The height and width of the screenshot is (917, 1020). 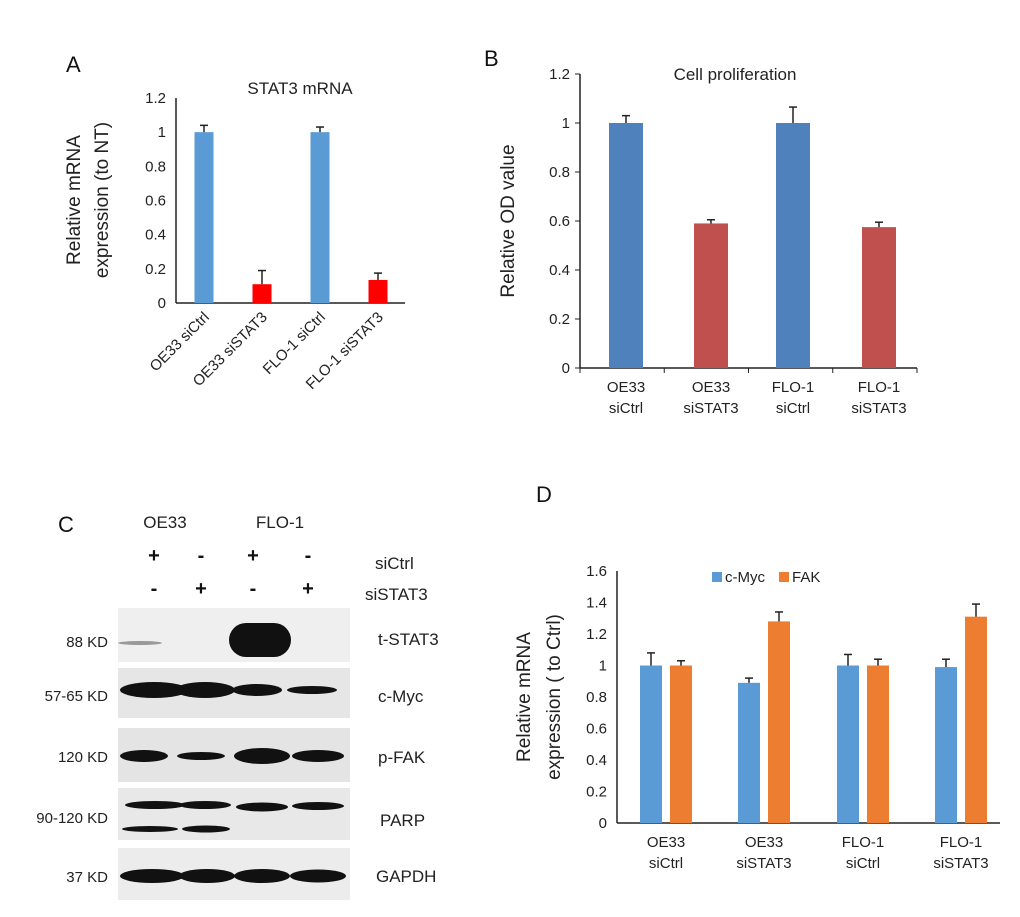 What do you see at coordinates (83, 757) in the screenshot?
I see `mw-label: 120 KD` at bounding box center [83, 757].